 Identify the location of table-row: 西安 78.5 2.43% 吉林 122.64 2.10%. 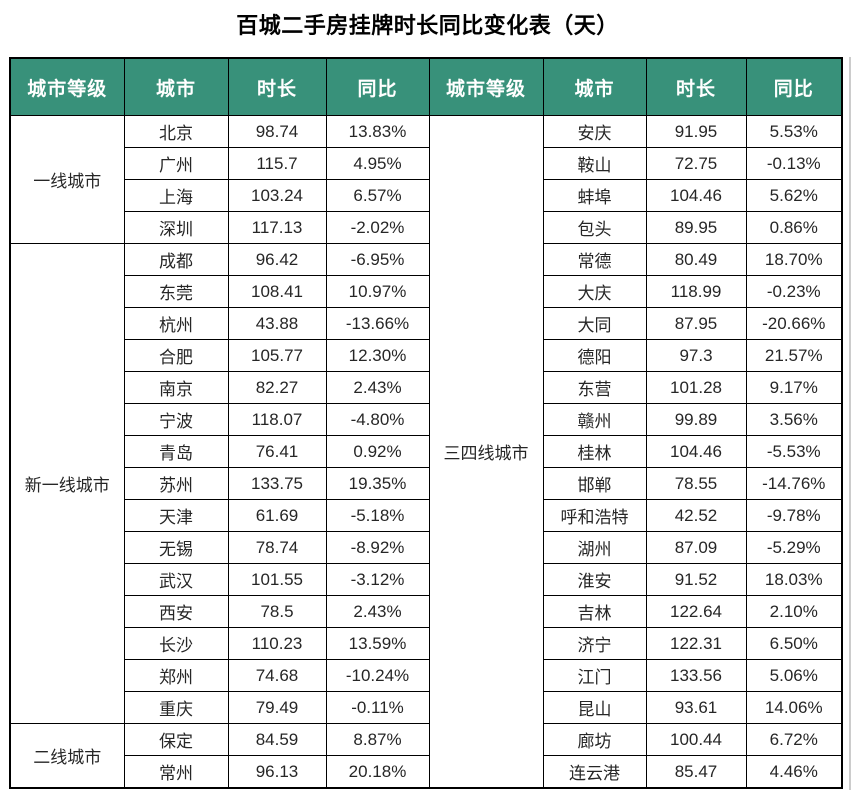
(426, 611).